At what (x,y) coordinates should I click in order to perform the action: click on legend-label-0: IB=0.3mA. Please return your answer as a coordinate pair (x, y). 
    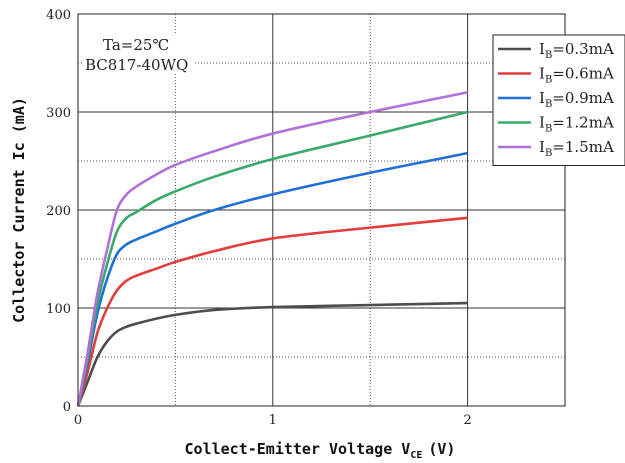
    Looking at the image, I should click on (576, 50).